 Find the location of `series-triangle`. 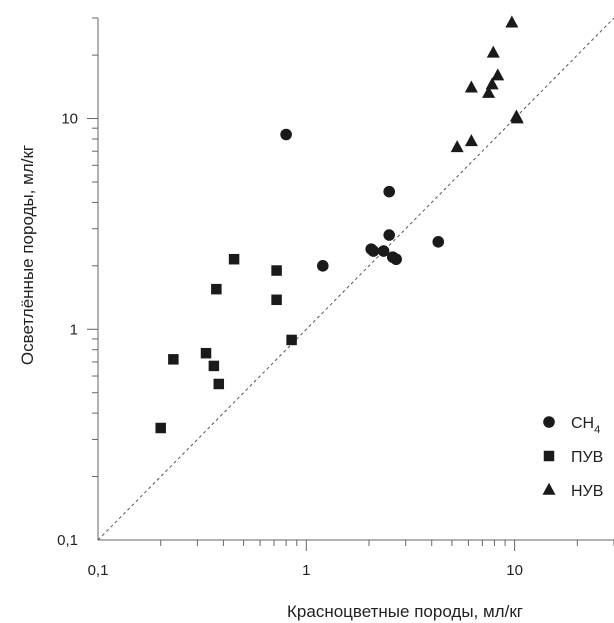

series-triangle is located at coordinates (487, 84).